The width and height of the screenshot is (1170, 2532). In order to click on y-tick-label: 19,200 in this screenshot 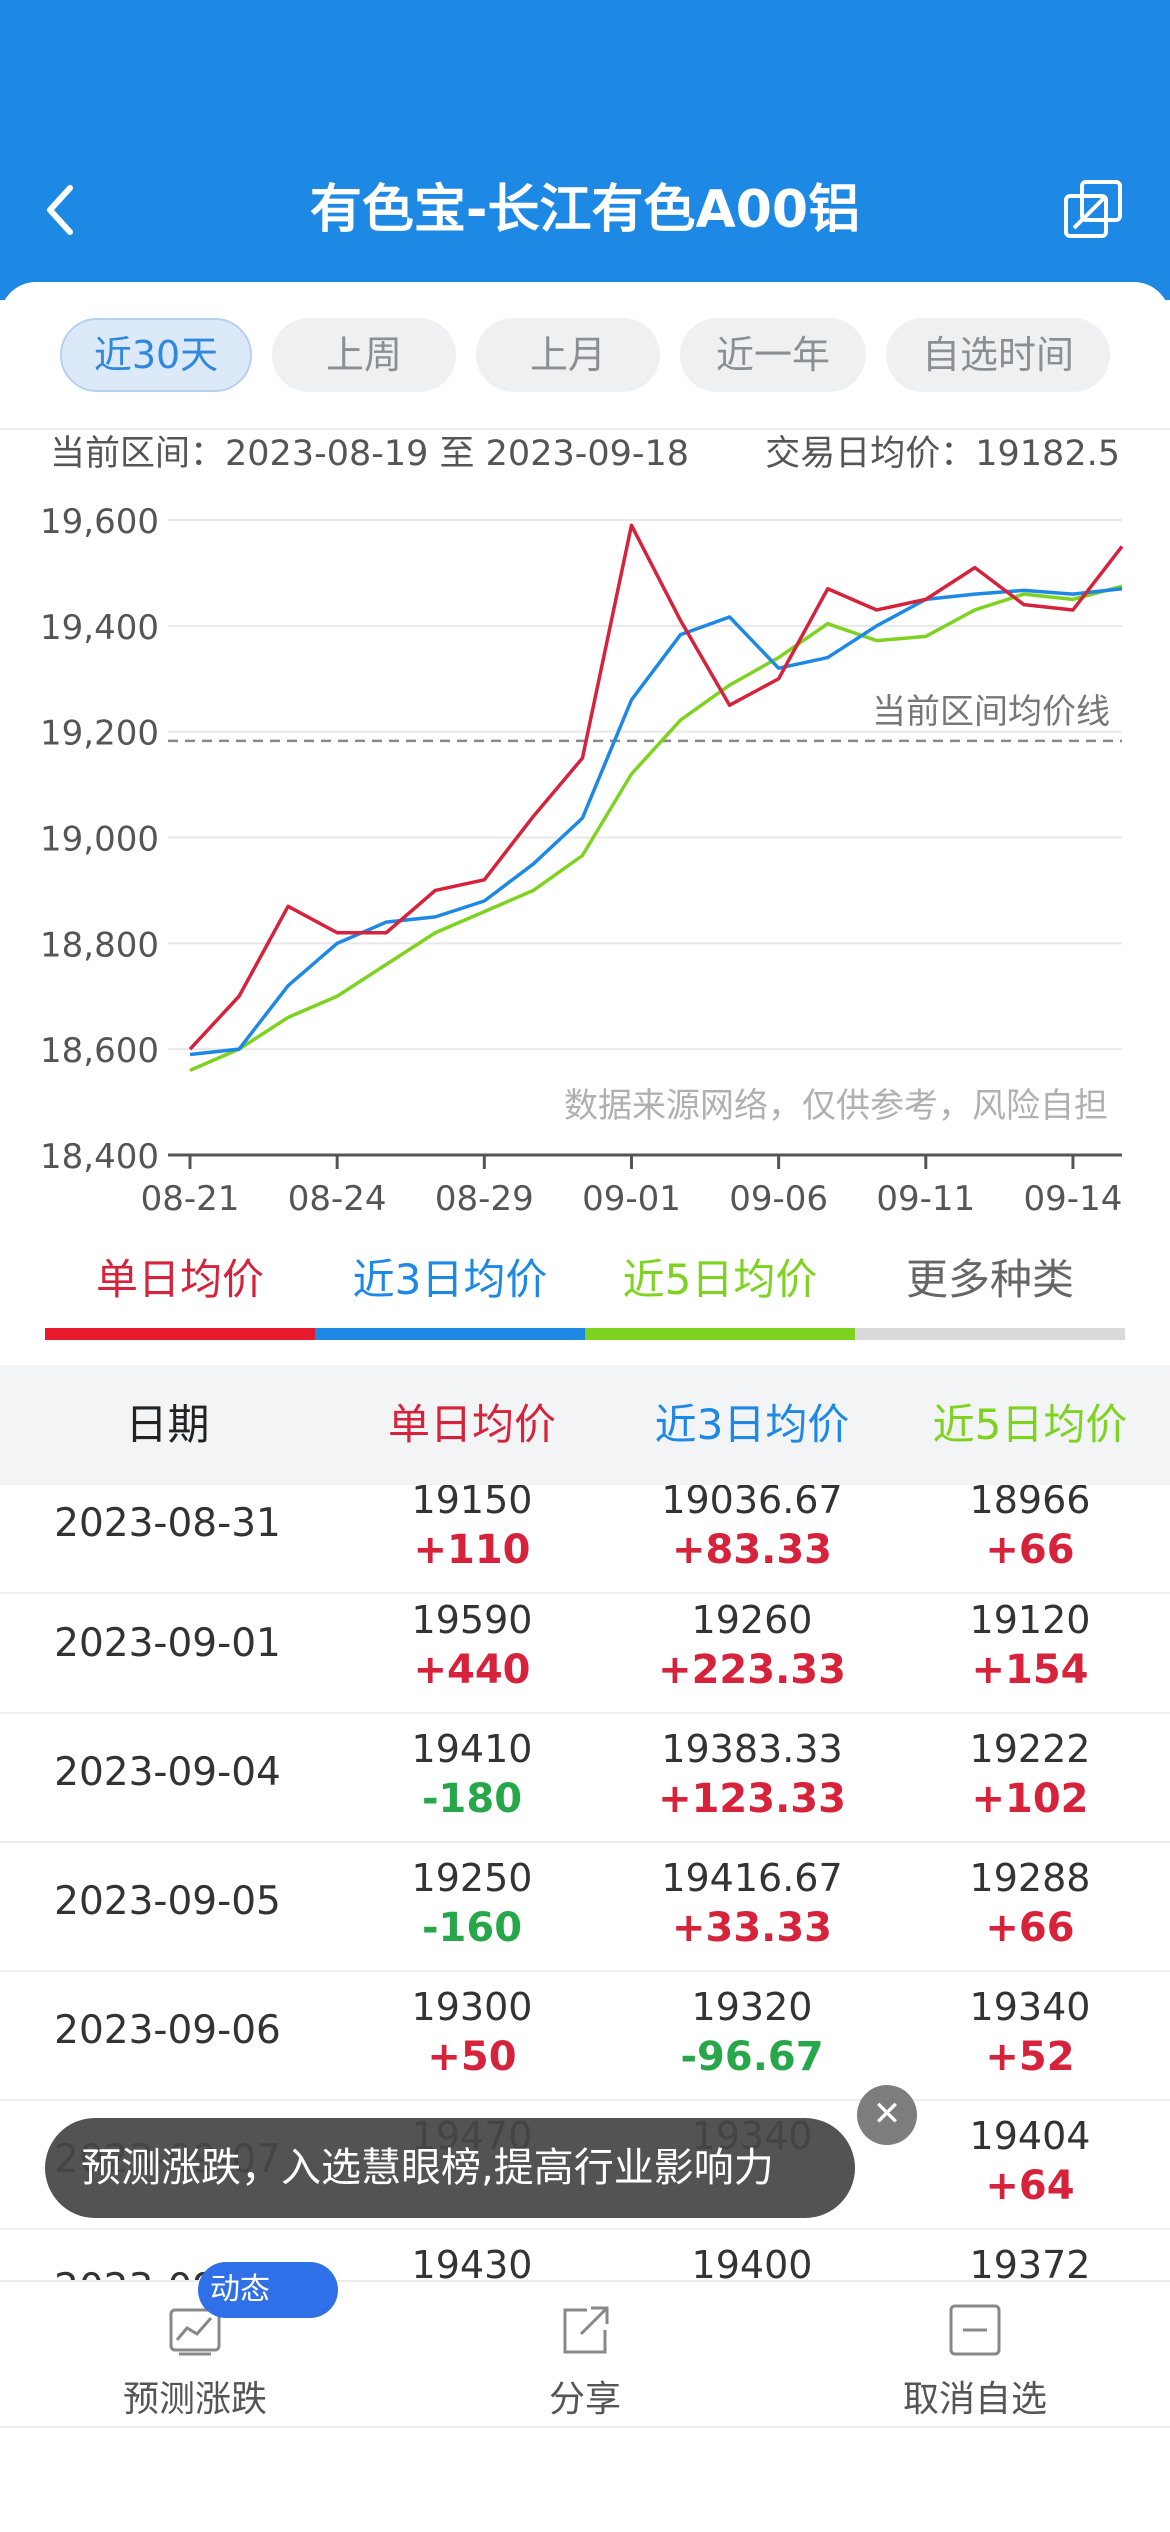, I will do `click(99, 734)`.